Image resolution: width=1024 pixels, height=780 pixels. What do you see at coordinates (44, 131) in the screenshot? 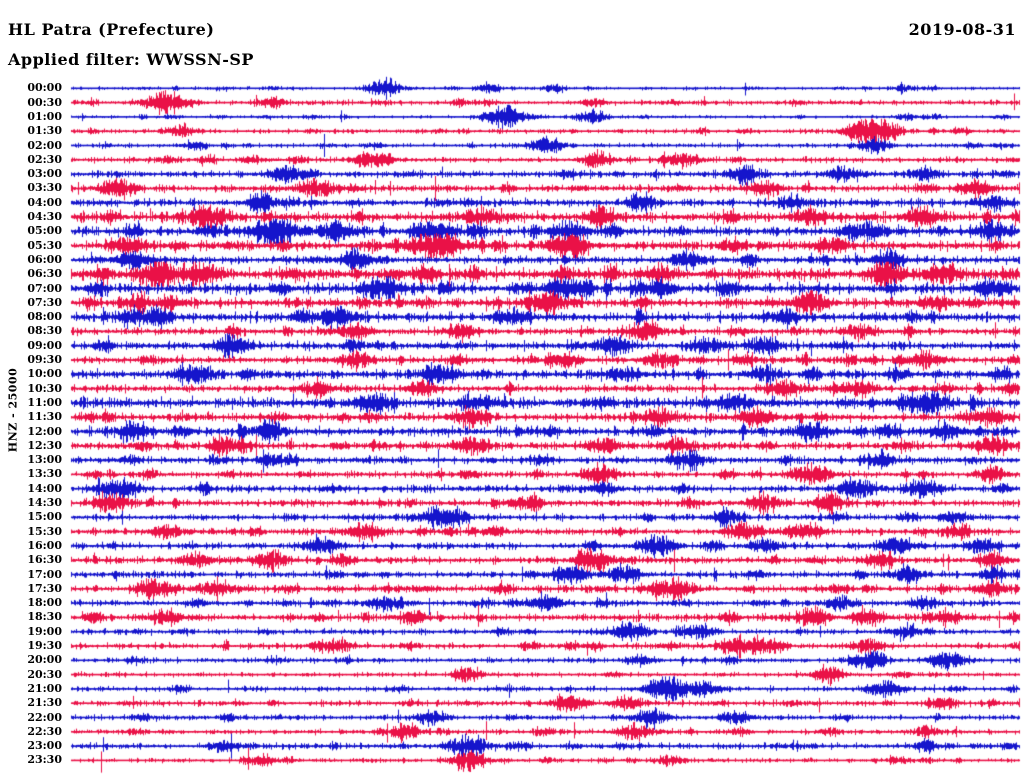
I see `time-label: 01:30` at bounding box center [44, 131].